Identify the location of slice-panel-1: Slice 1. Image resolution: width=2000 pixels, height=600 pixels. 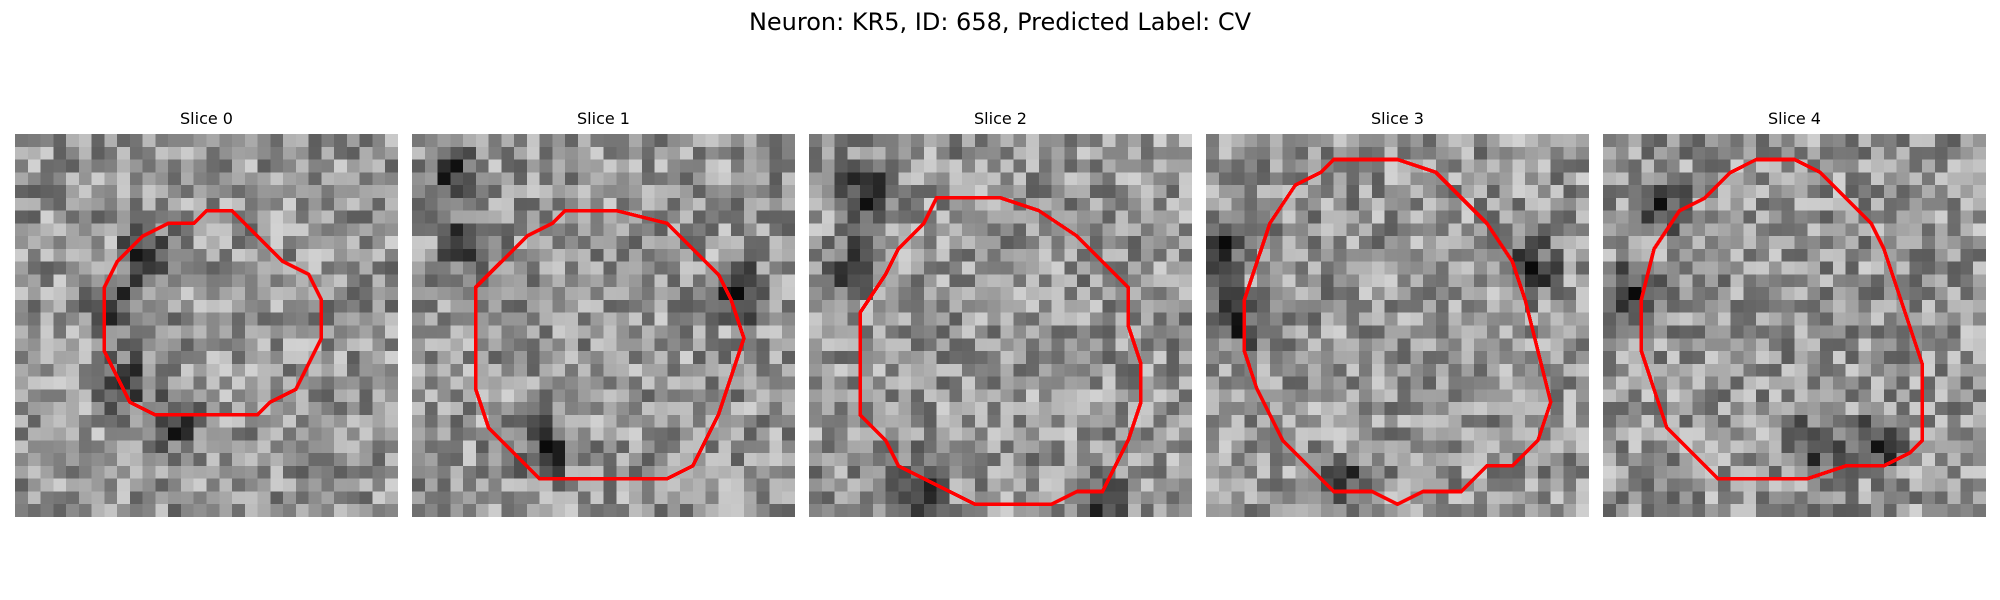
(603, 312).